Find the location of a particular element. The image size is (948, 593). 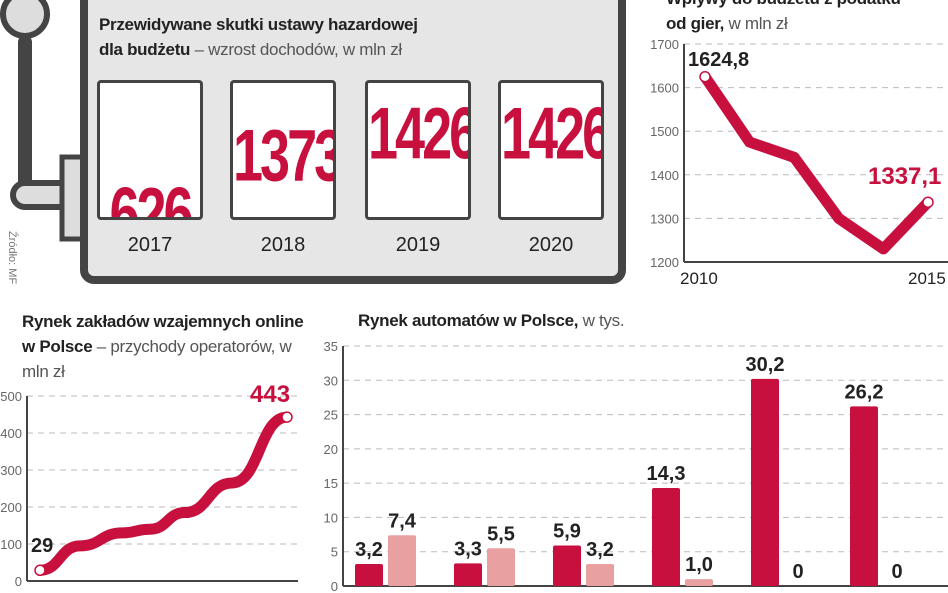

y-tick-label: 5 is located at coordinates (334, 552).